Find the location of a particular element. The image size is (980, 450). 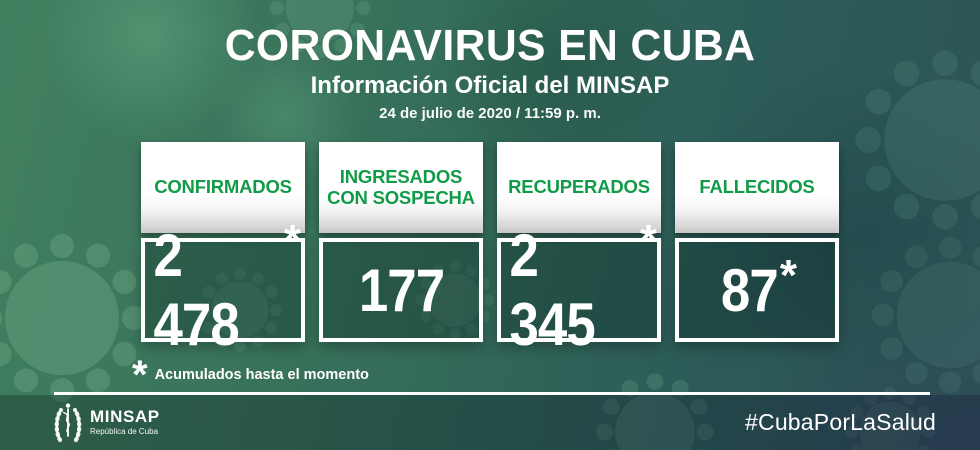

stat-card-value-box: 2 345 * is located at coordinates (579, 288).